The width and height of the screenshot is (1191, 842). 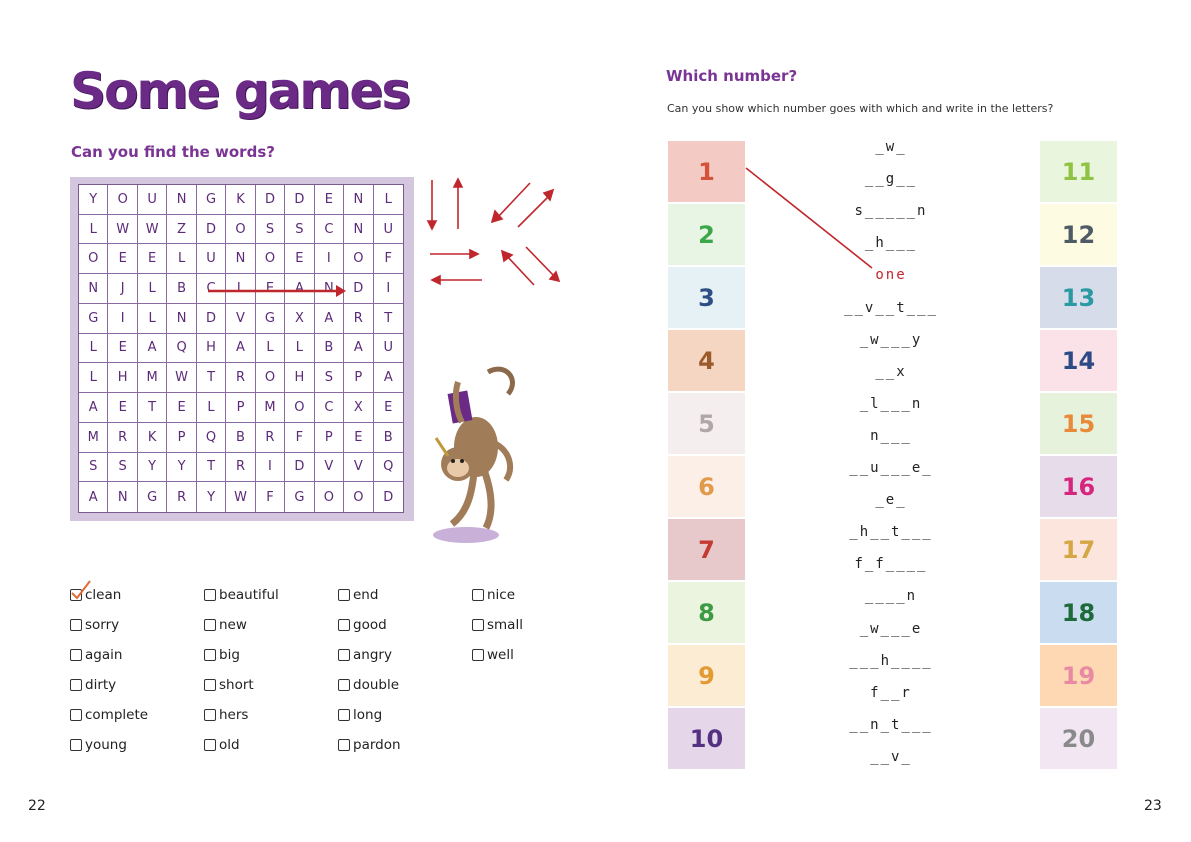 What do you see at coordinates (109, 715) in the screenshot?
I see `word-item: complete` at bounding box center [109, 715].